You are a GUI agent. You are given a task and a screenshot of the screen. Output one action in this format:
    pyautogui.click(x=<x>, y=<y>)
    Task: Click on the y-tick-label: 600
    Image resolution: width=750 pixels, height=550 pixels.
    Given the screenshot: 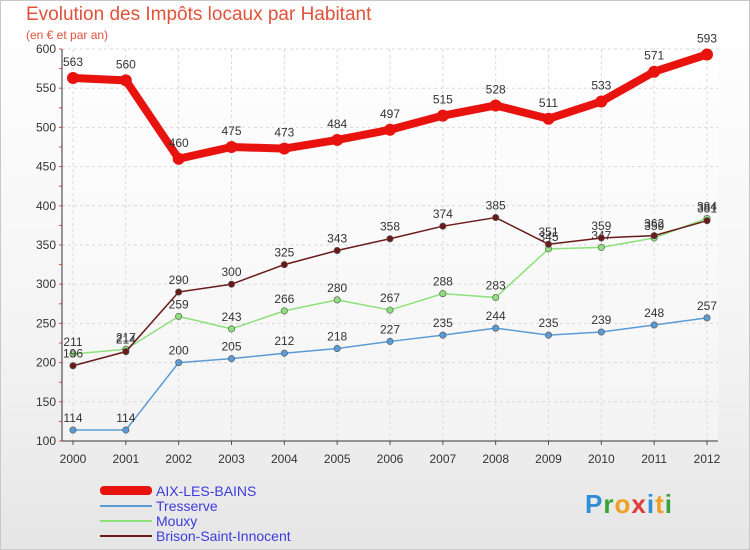 What is the action you would take?
    pyautogui.click(x=46, y=49)
    